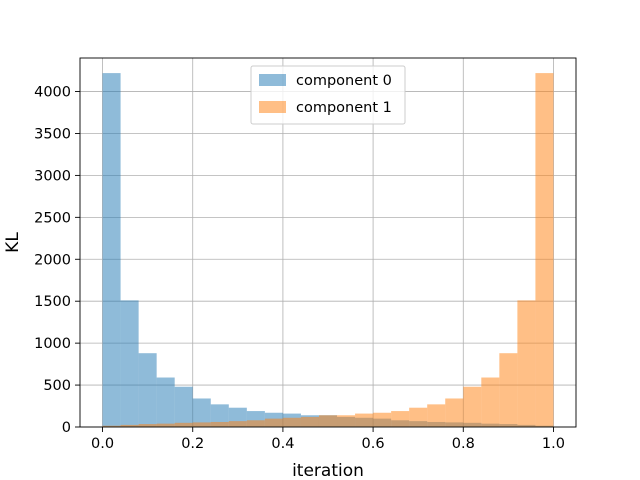 The image size is (640, 480). I want to click on y-tick-label: 2000, so click(52, 260).